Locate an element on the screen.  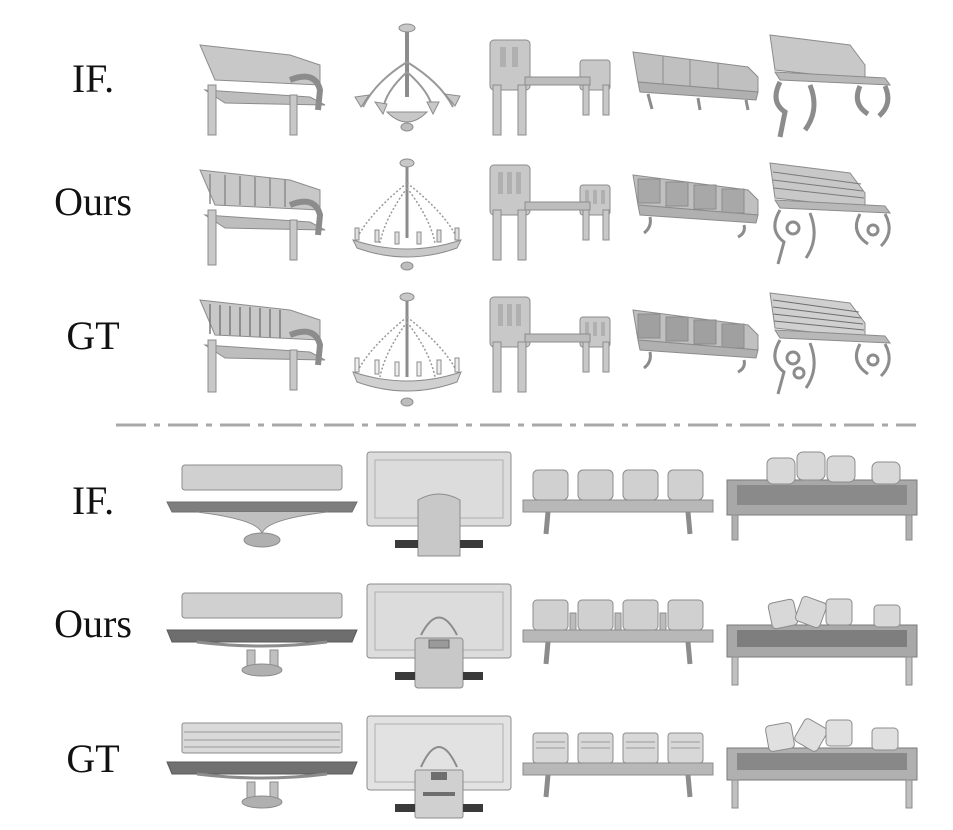
row-label-ours-bottom: Ours is located at coordinates (93, 623).